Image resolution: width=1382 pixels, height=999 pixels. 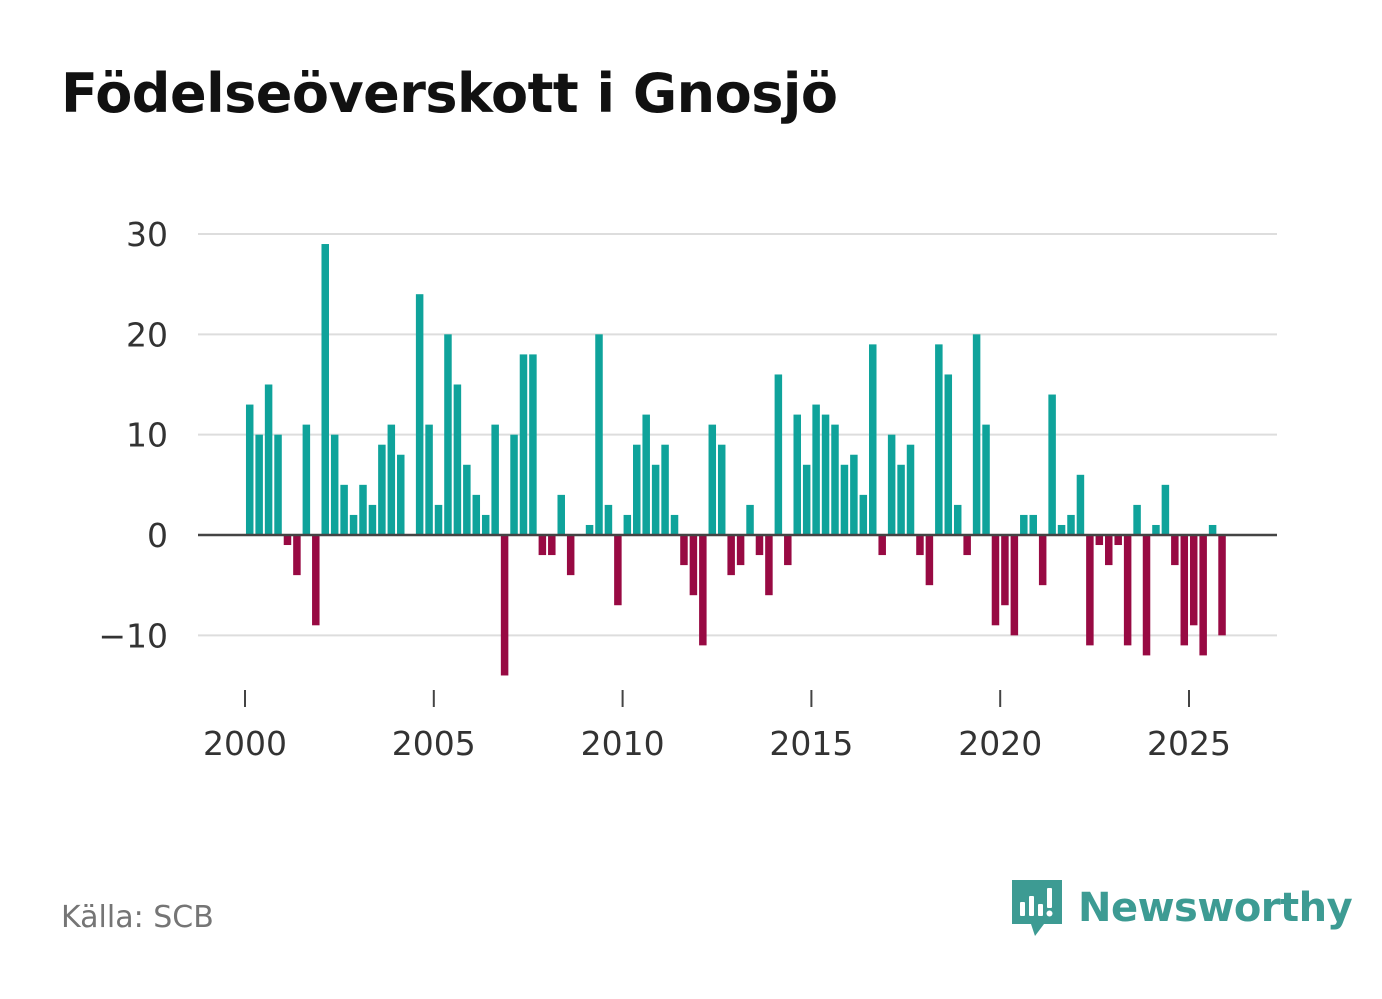 What do you see at coordinates (434, 743) in the screenshot?
I see `x-tick-label: 2005` at bounding box center [434, 743].